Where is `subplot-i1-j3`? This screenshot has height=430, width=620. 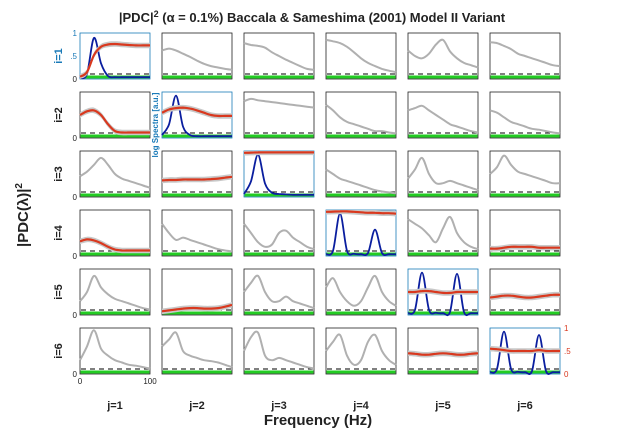
subplot-i1-j3 is located at coordinates (279, 56).